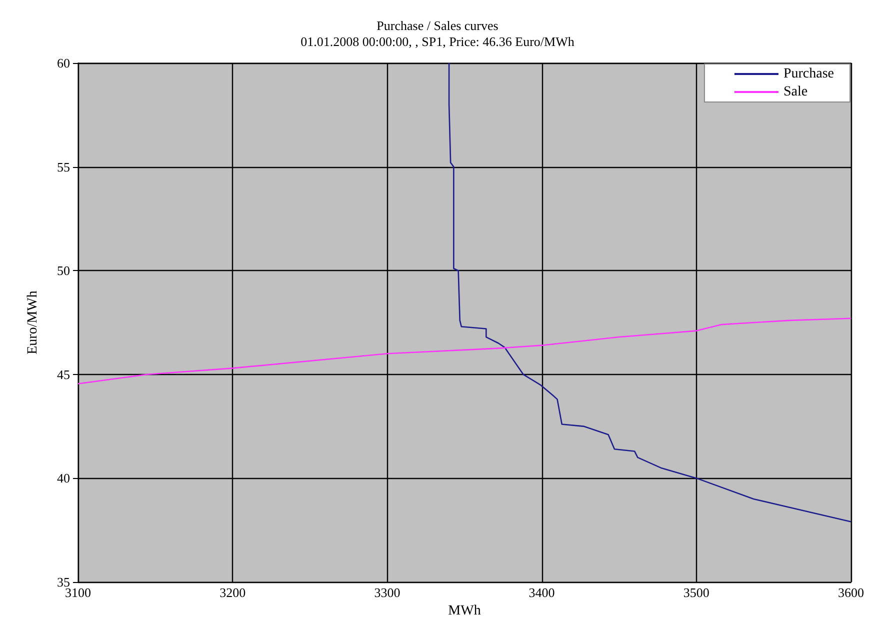 Image resolution: width=875 pixels, height=633 pixels. I want to click on legend-label: Sale, so click(795, 92).